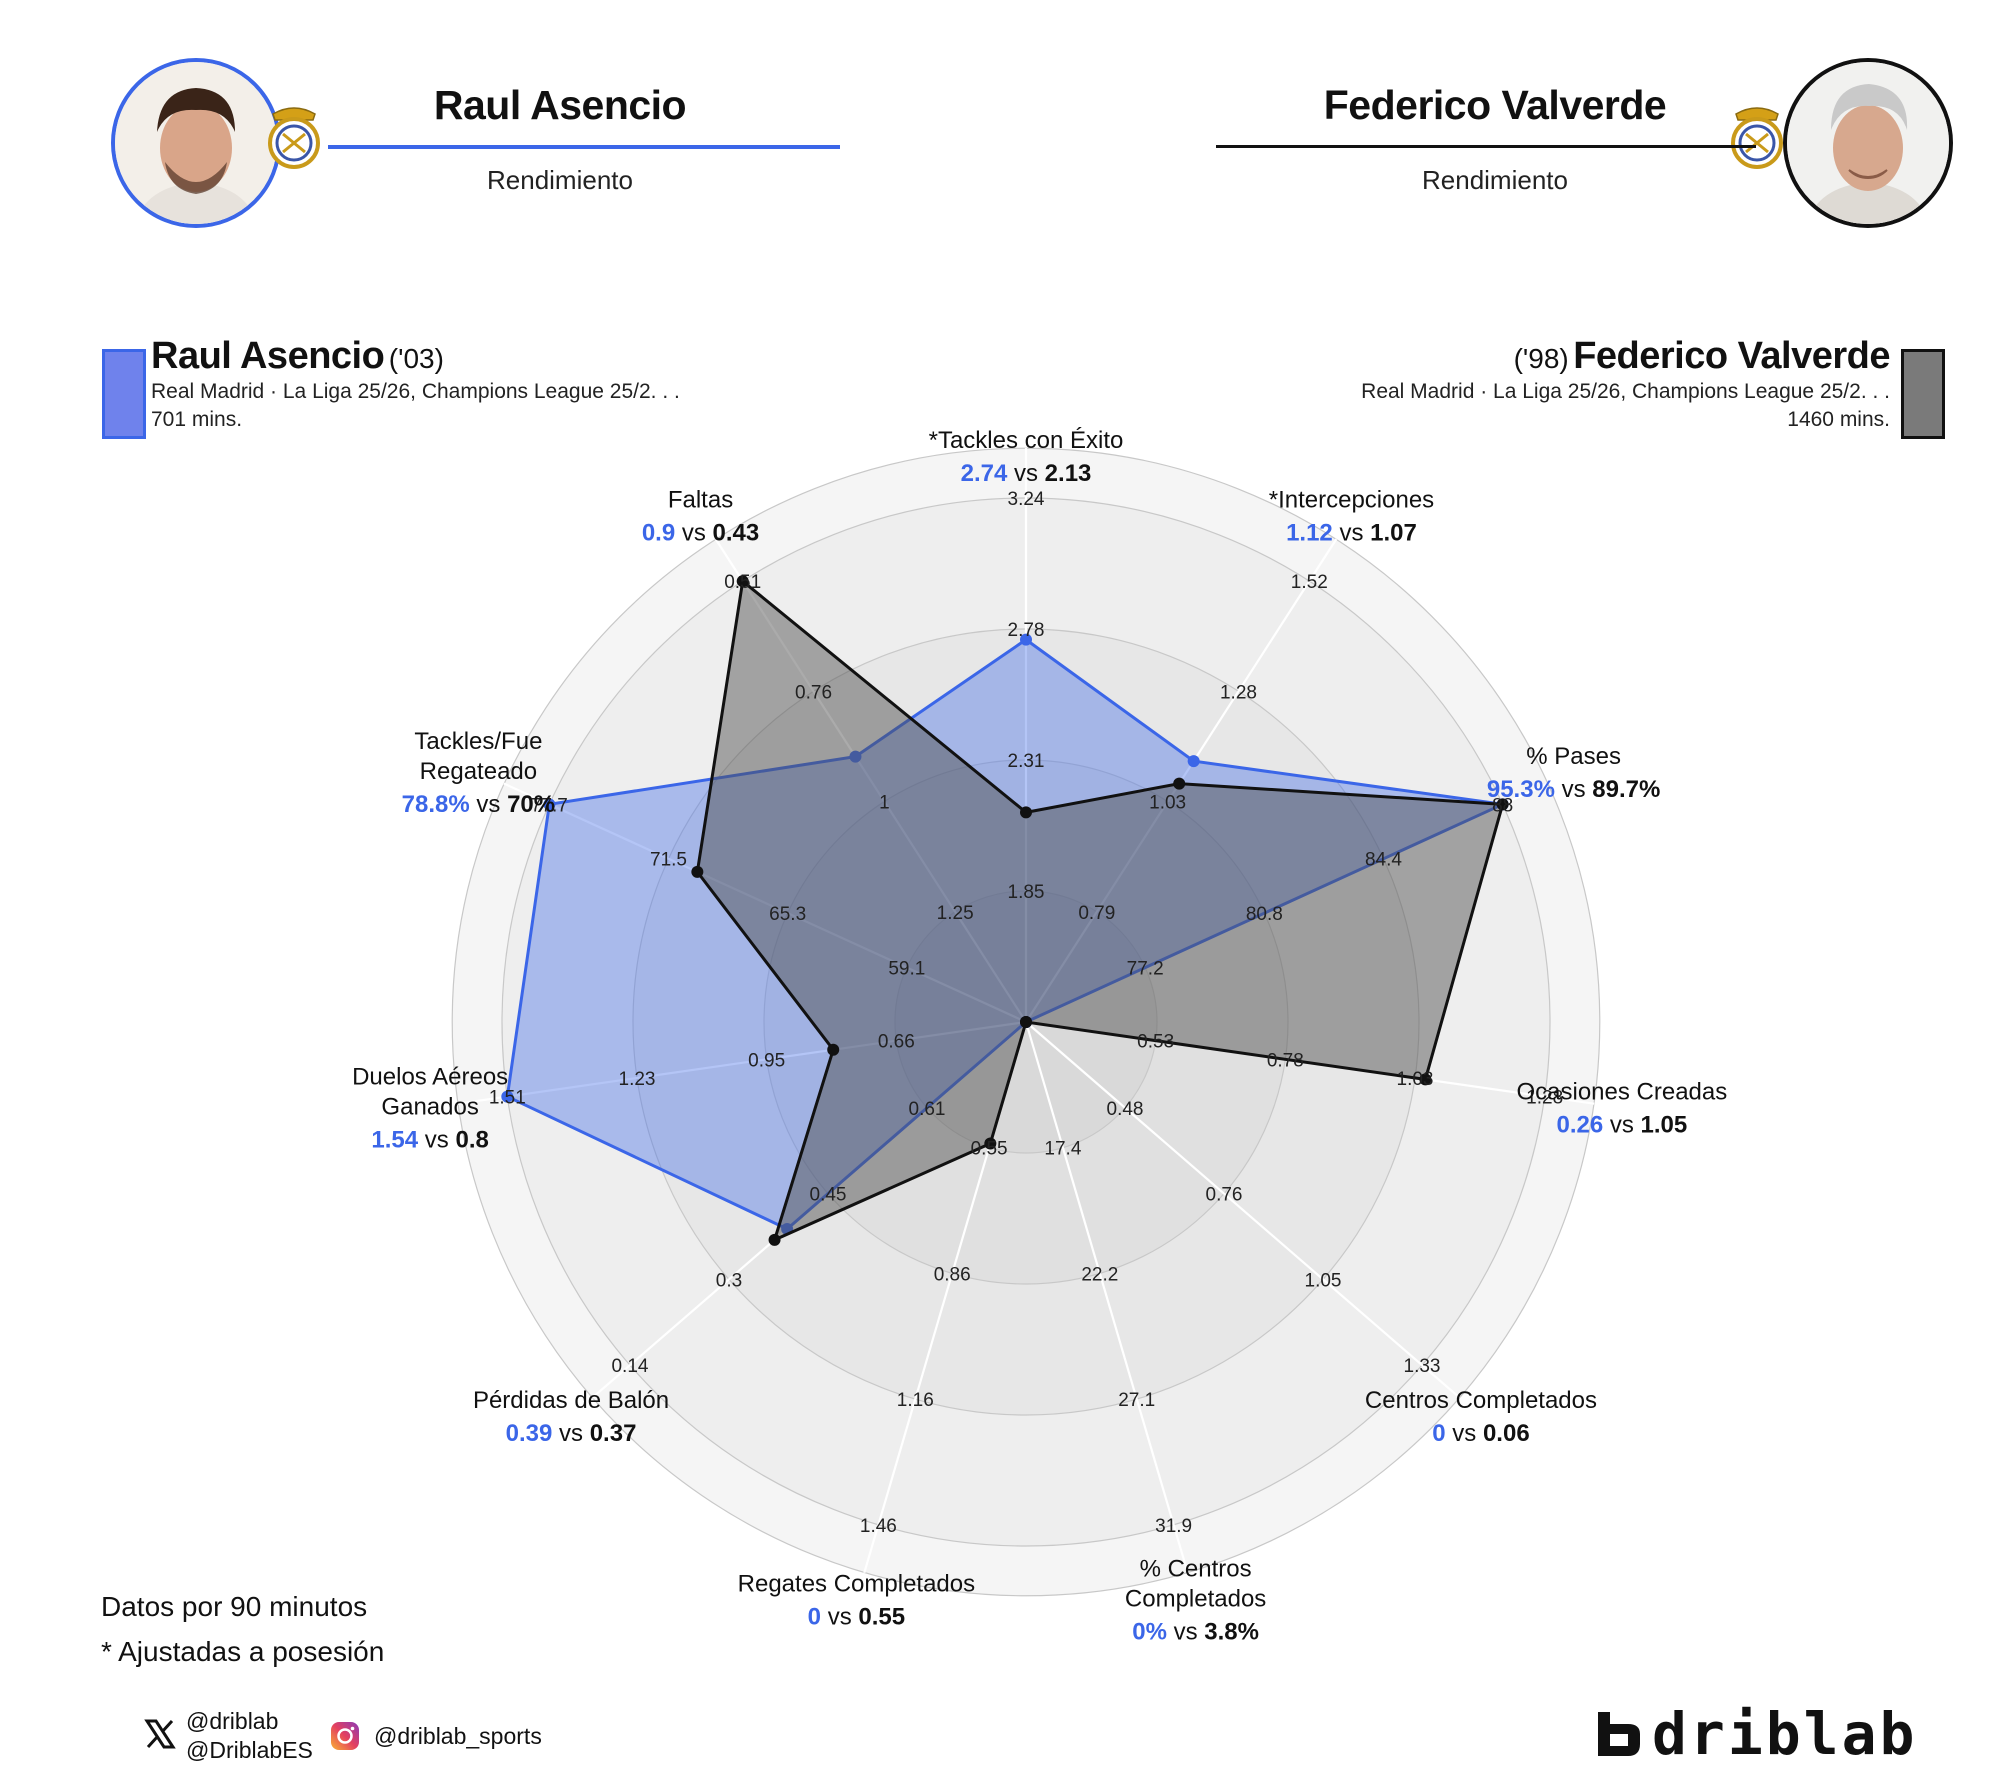  What do you see at coordinates (828, 1195) in the screenshot?
I see `tick-label: 0.45` at bounding box center [828, 1195].